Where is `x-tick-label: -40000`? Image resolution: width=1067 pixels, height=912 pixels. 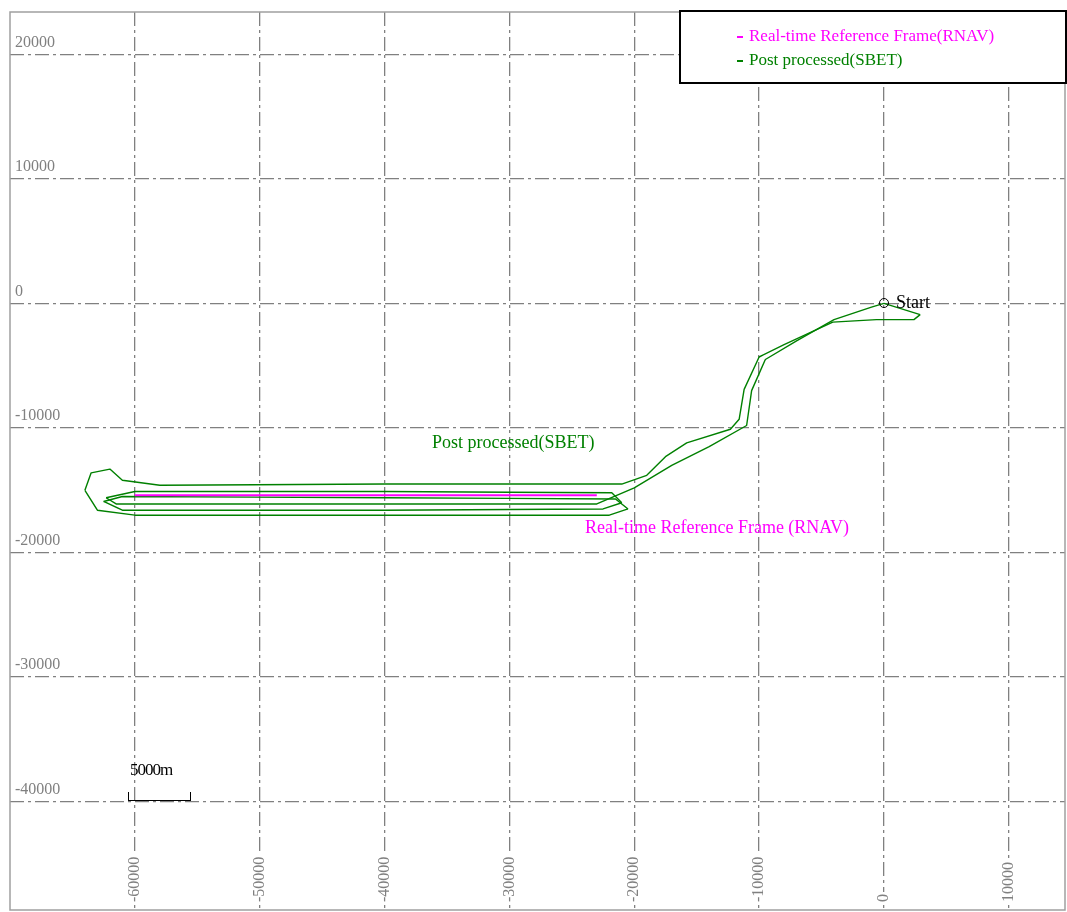
x-tick-label: -40000 is located at coordinates (383, 879).